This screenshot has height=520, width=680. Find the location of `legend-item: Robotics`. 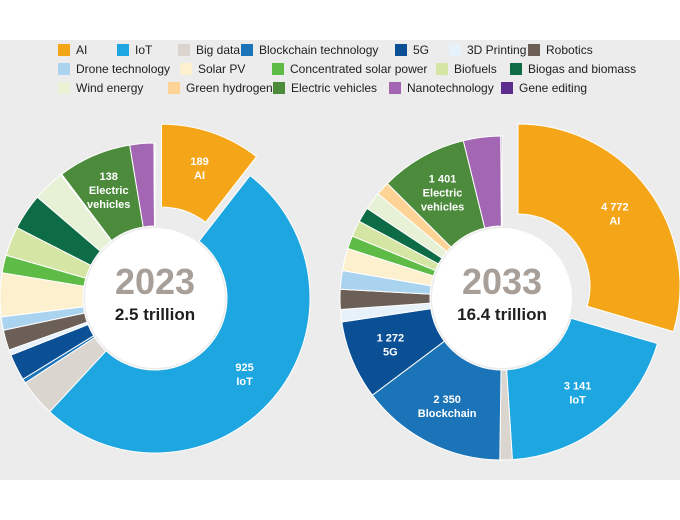

legend-item: Robotics is located at coordinates (560, 50).